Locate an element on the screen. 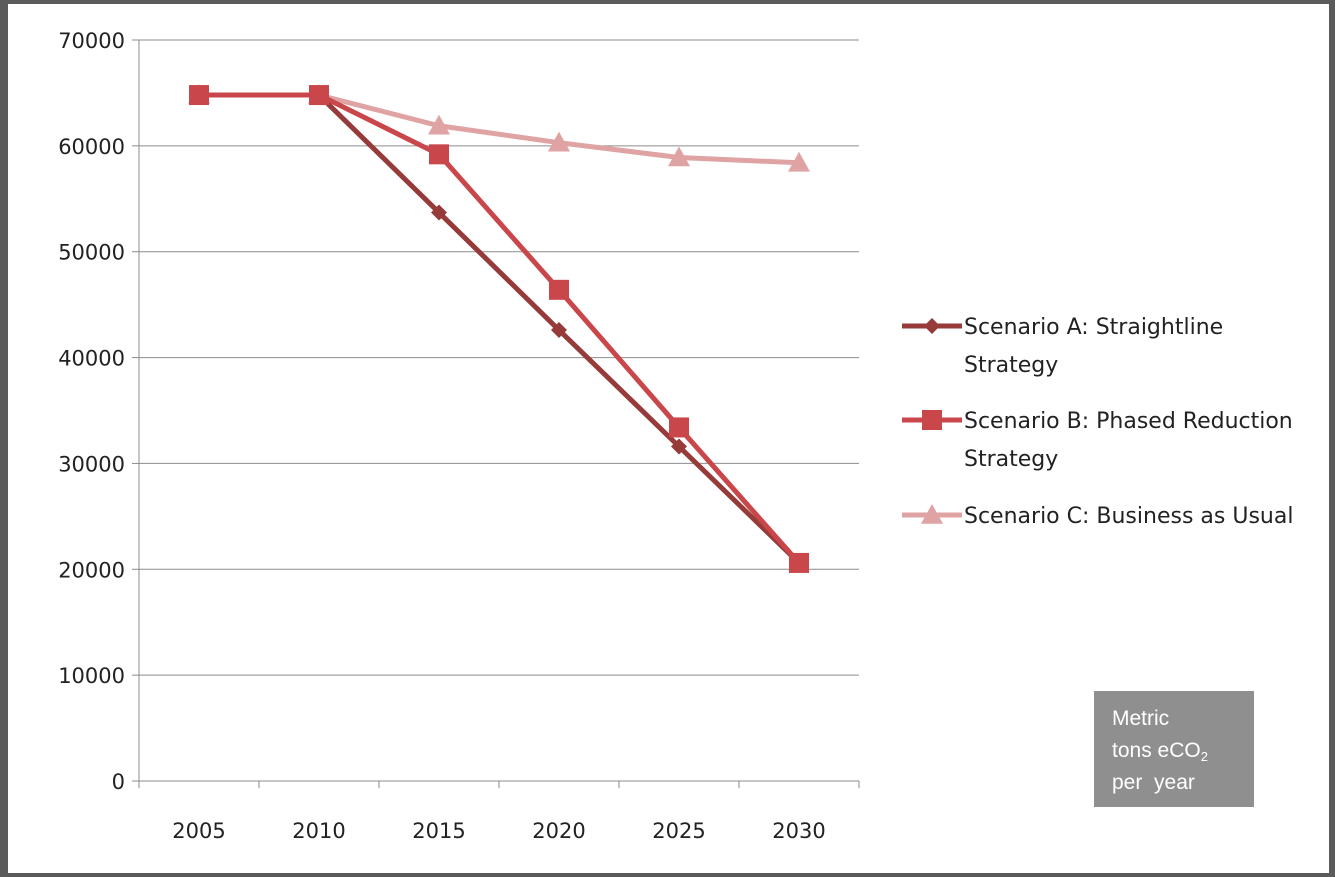 The width and height of the screenshot is (1335, 877). unit-line-3: per year is located at coordinates (1153, 782).